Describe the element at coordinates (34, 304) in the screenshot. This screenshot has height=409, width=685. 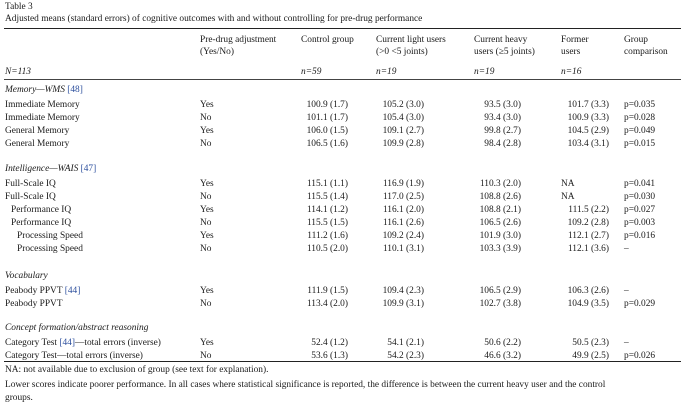
I see `row-label: Peabody PPVT` at that location.